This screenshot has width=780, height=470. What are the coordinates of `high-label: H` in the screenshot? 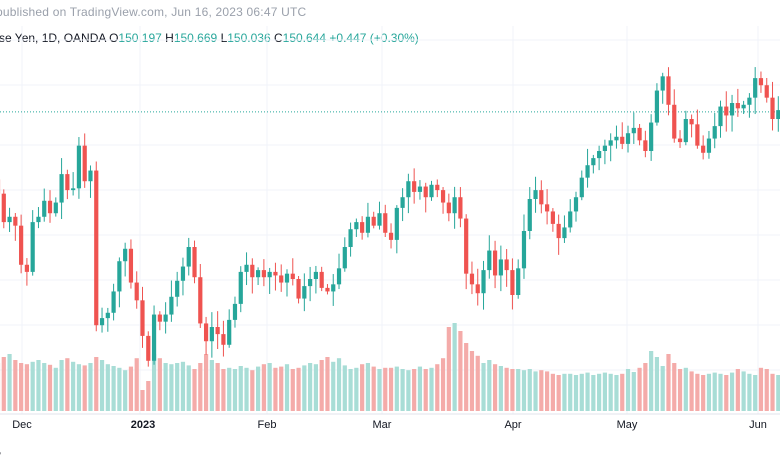 It's located at (169, 38).